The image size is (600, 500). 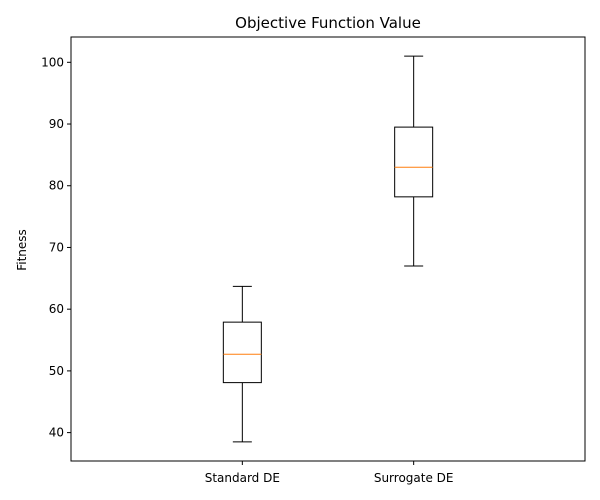 I want to click on x-axis: Standard DE Surrogate DE, so click(x=329, y=473).